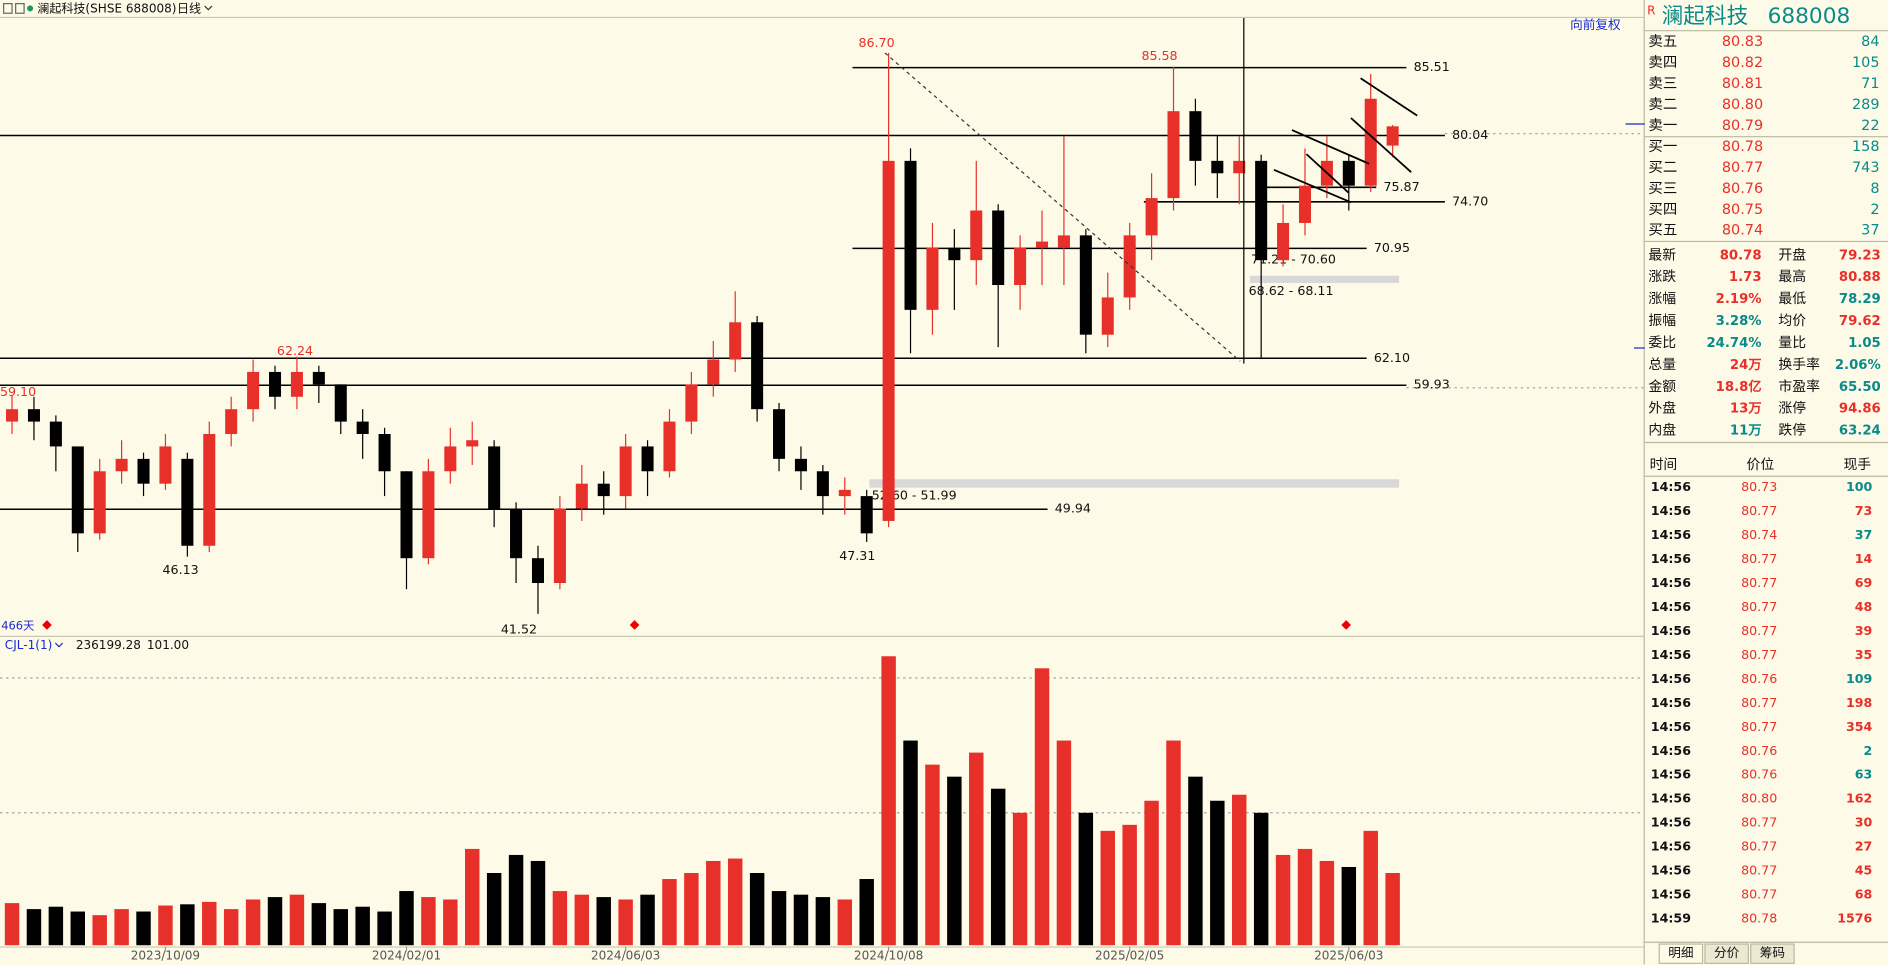  What do you see at coordinates (1742, 63) in the screenshot?
I see `book-price: 80.82` at bounding box center [1742, 63].